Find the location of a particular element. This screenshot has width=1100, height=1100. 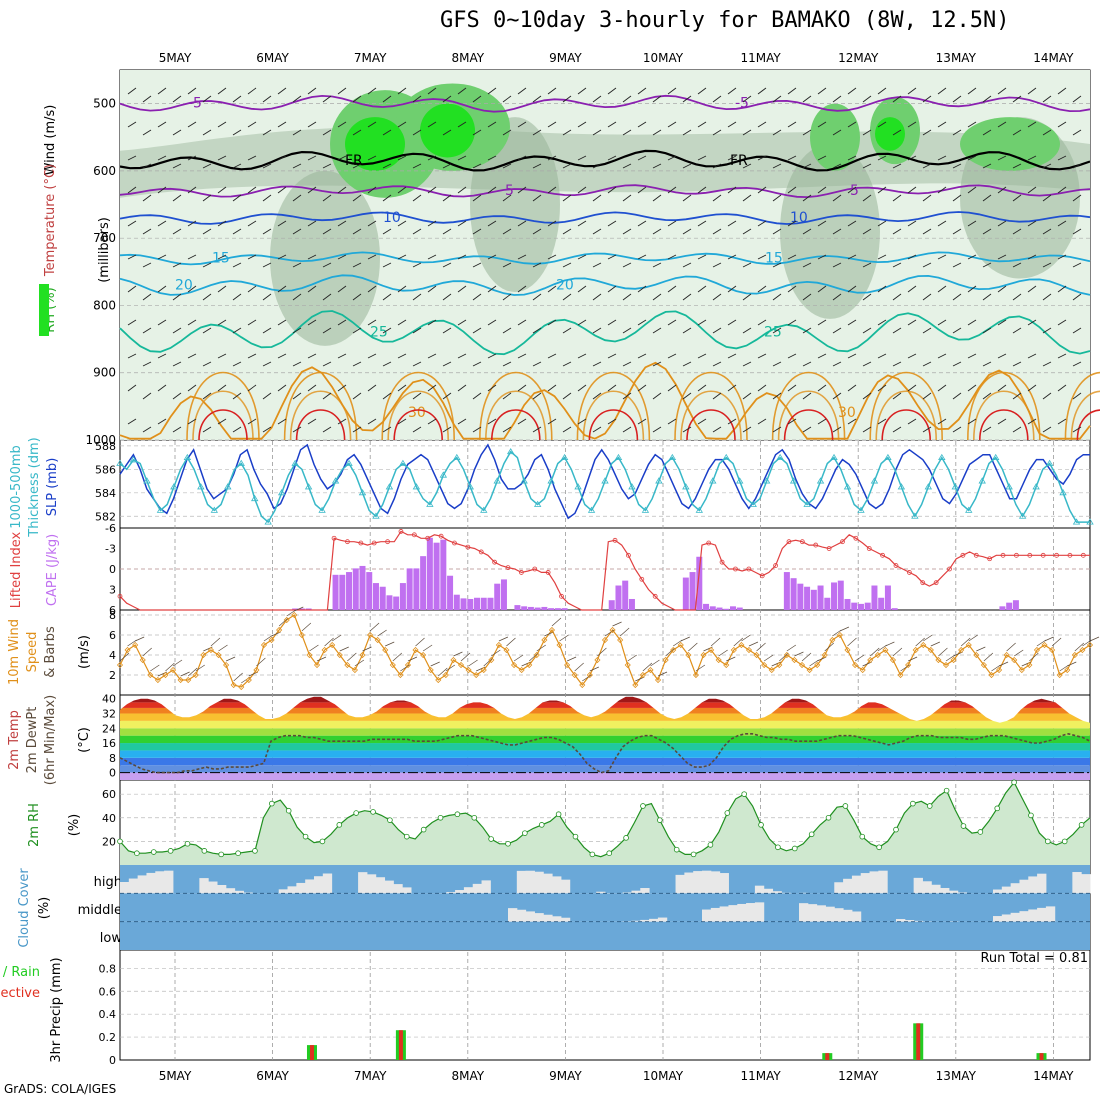

temp-tick: 32 is located at coordinates (109, 713).